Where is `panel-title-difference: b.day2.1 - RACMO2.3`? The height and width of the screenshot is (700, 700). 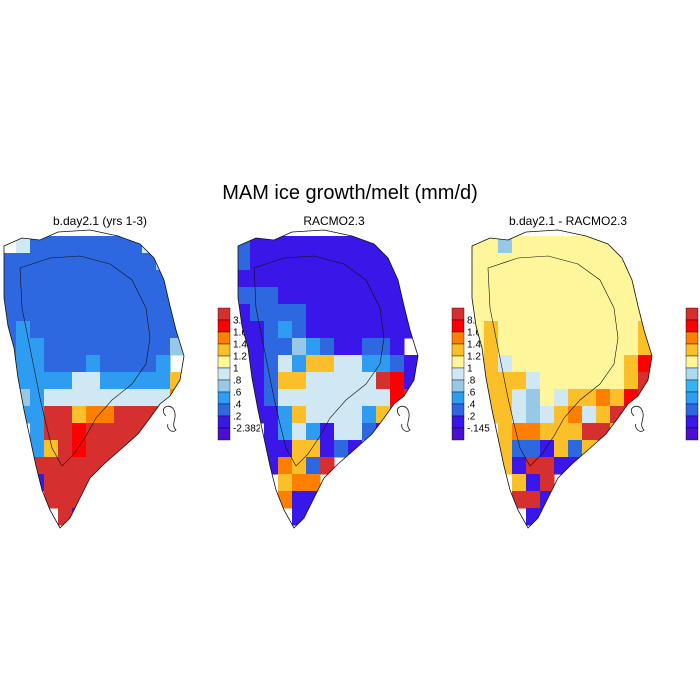
panel-title-difference: b.day2.1 - RACMO2.3 is located at coordinates (568, 221).